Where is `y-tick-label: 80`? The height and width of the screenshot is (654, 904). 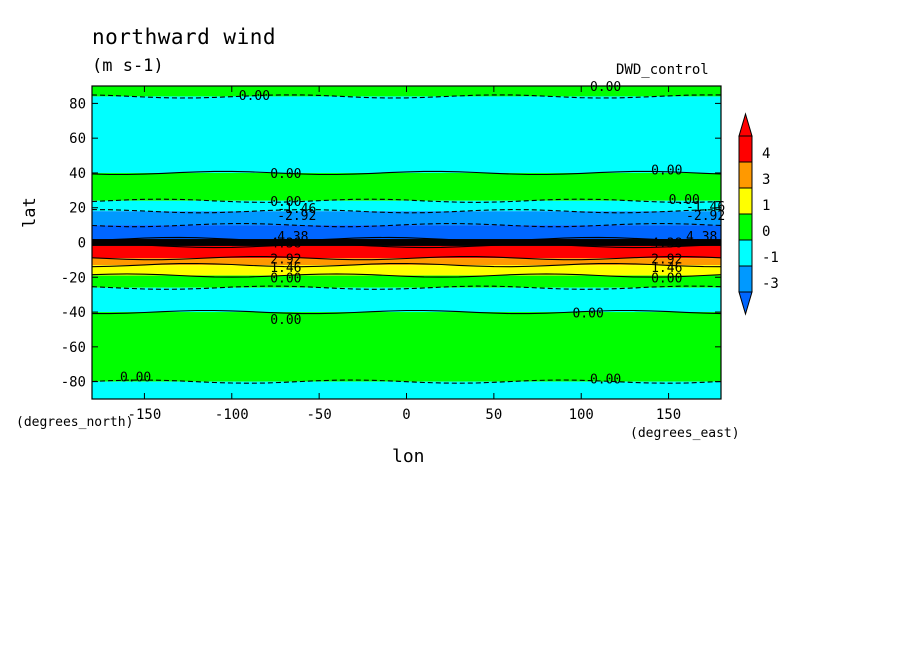 y-tick-label: 80 is located at coordinates (77, 104).